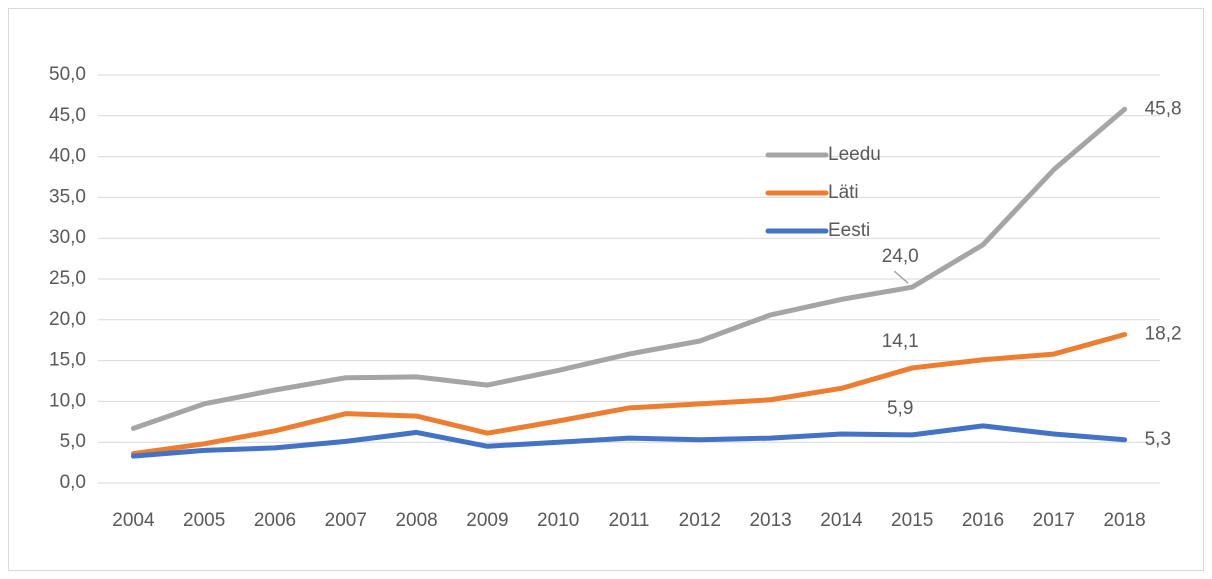  What do you see at coordinates (1158, 439) in the screenshot?
I see `data-label: 5,3` at bounding box center [1158, 439].